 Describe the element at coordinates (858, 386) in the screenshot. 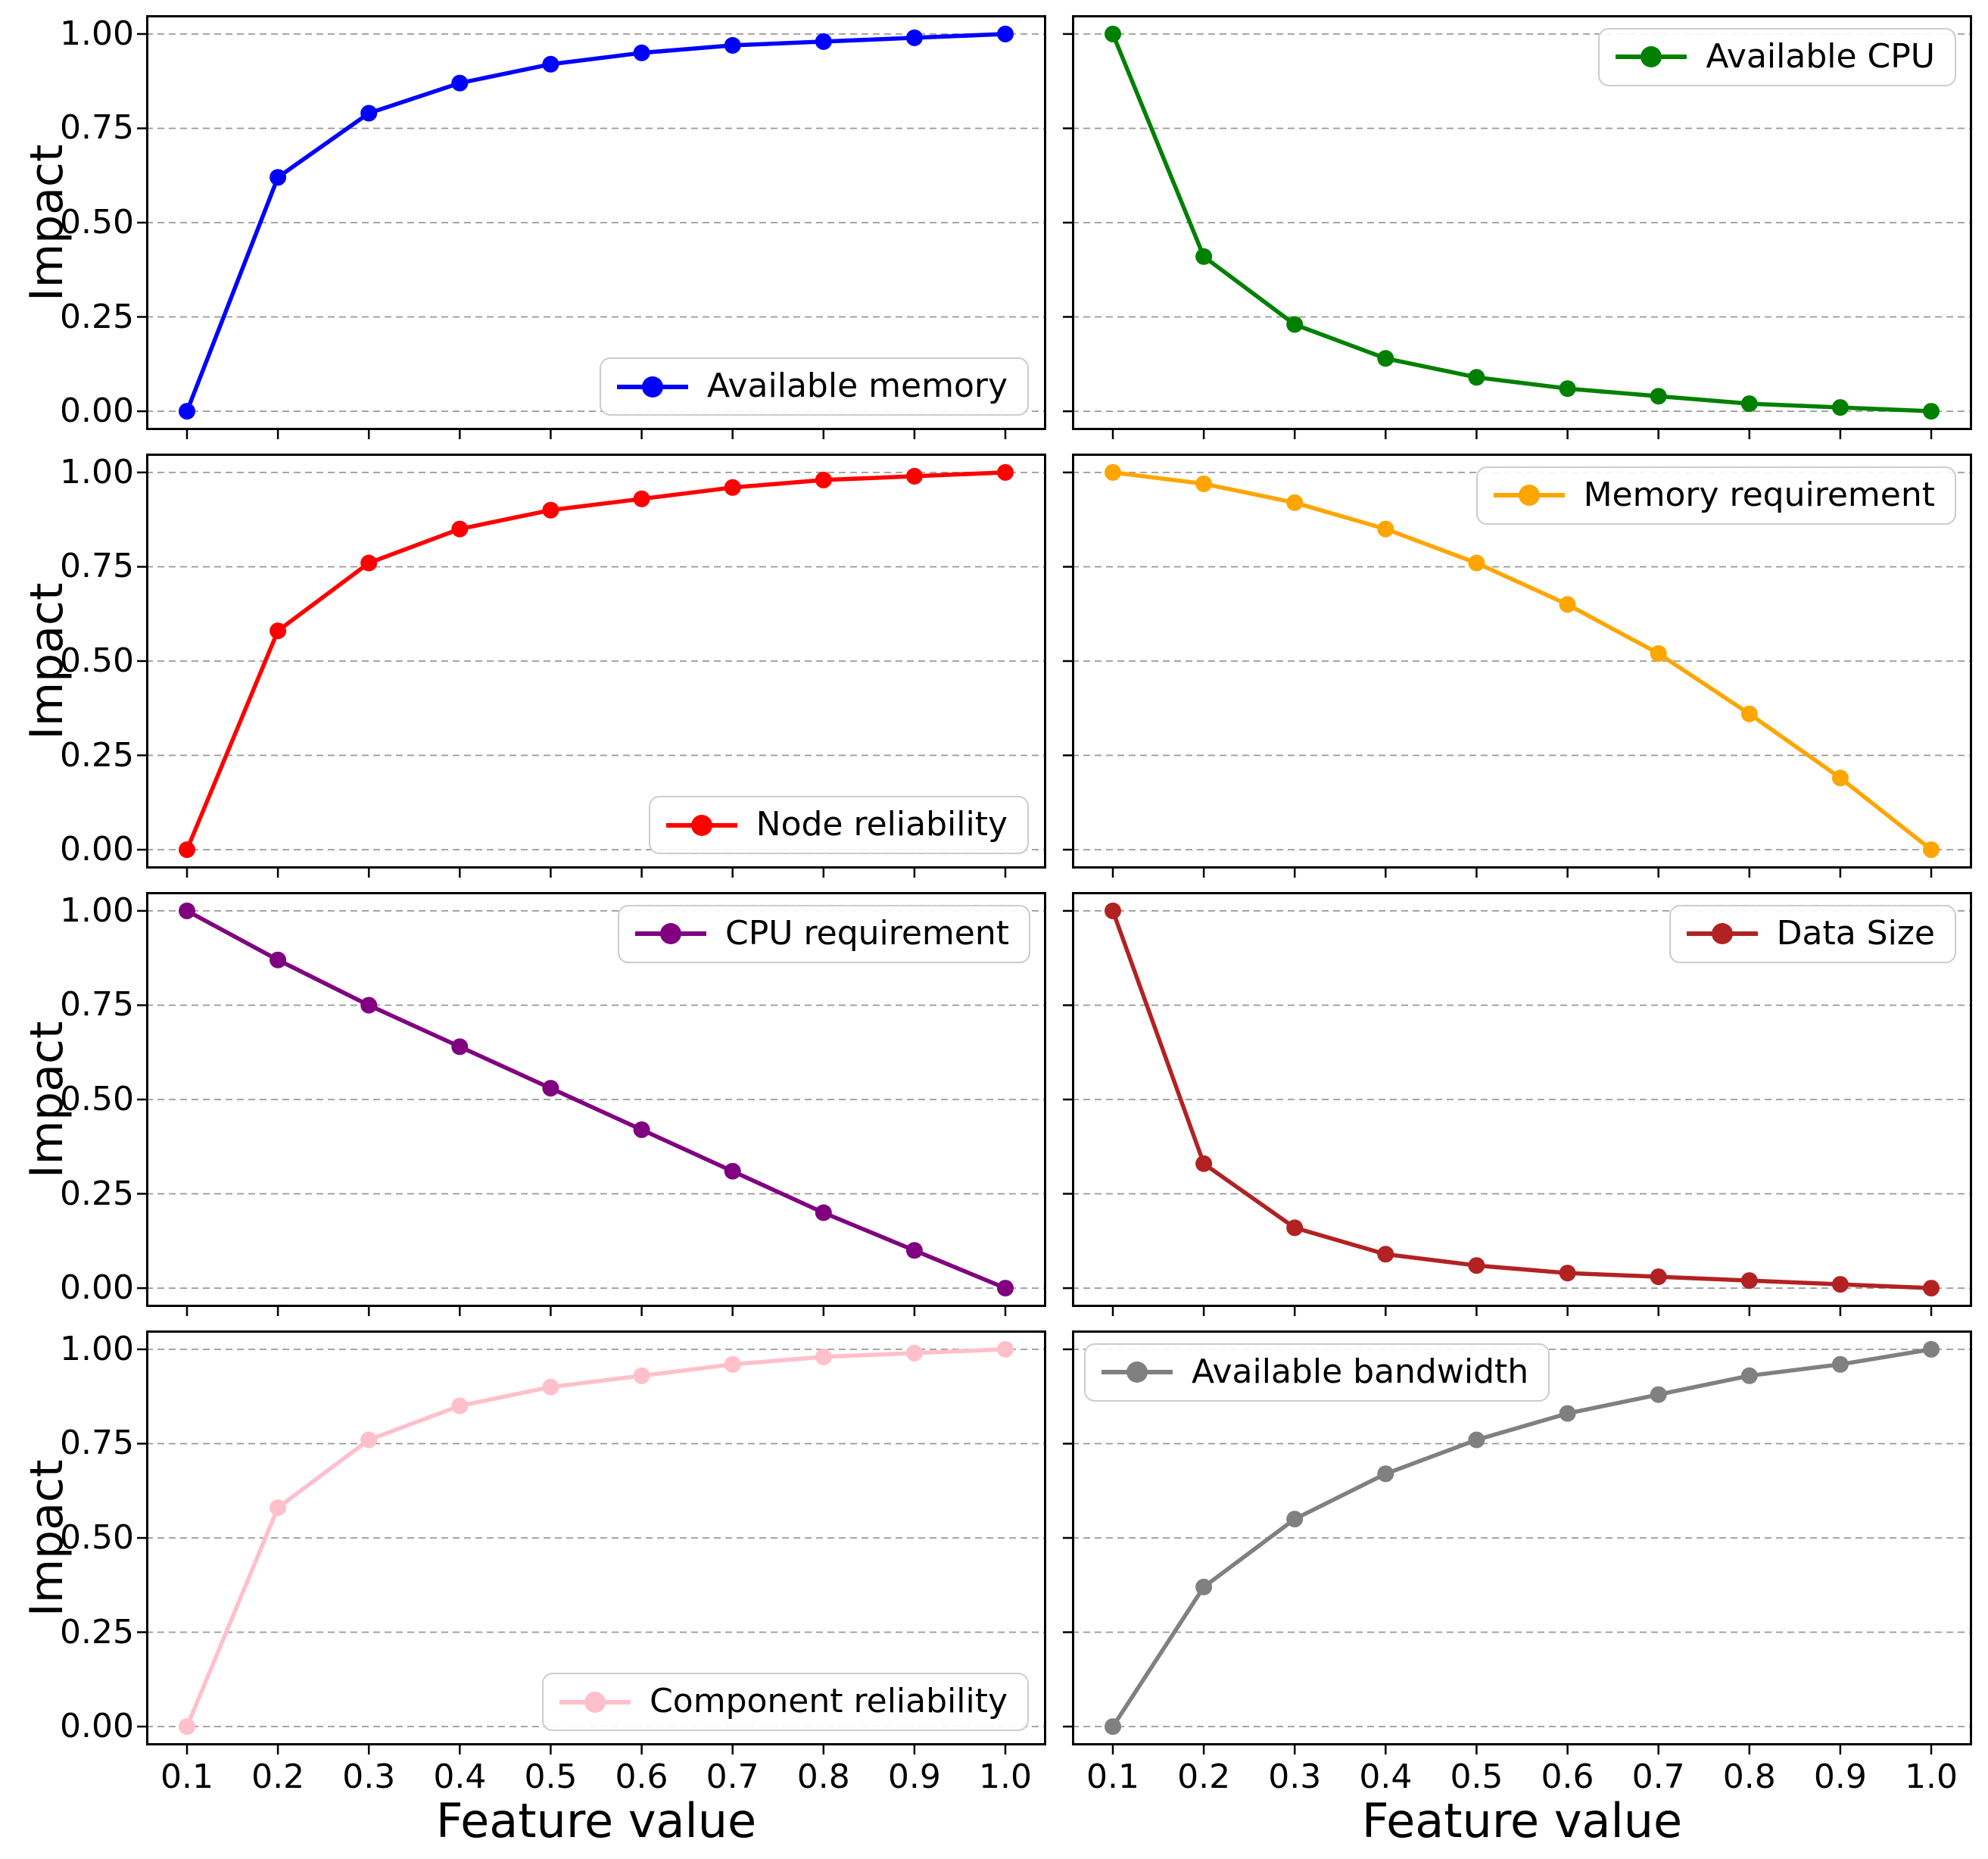

I see `legend-label: Available memory` at that location.